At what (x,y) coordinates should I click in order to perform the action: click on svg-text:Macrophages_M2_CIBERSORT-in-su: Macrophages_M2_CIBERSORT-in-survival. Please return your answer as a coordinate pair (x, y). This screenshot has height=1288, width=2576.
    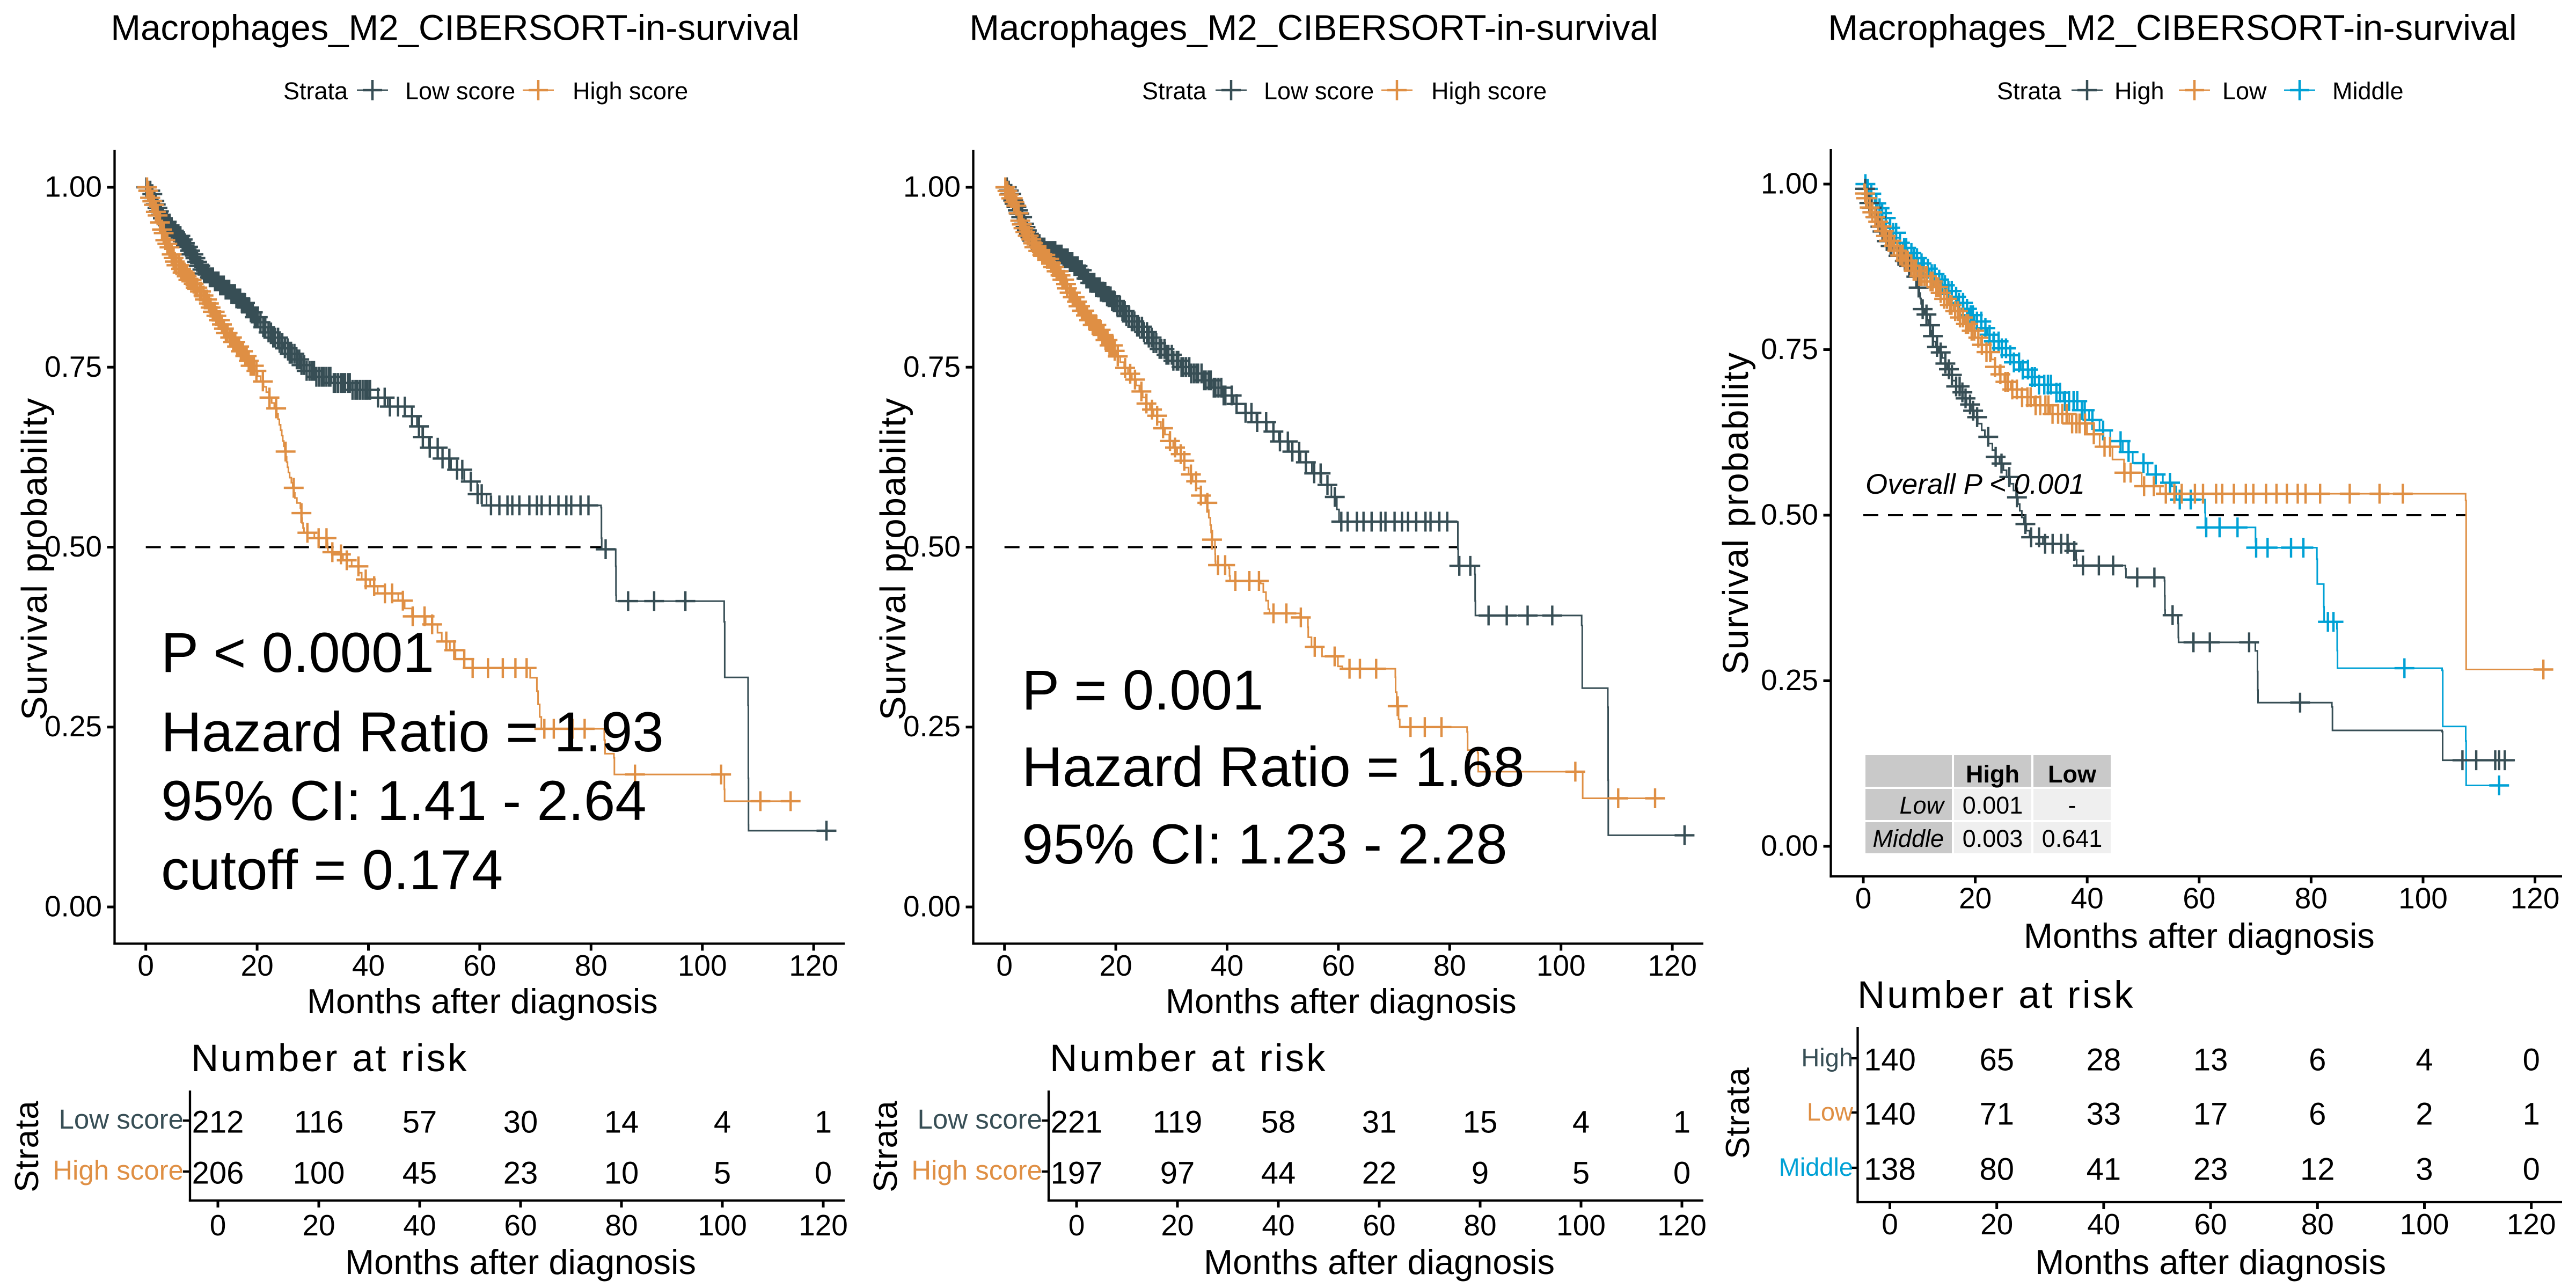
    Looking at the image, I should click on (2172, 28).